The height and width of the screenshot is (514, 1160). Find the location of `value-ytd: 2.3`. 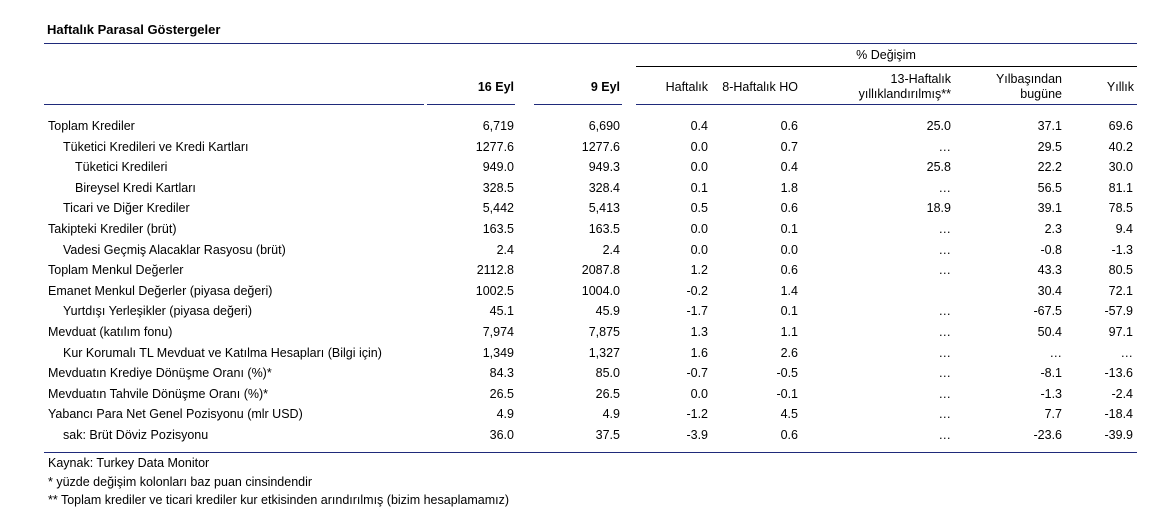

value-ytd: 2.3 is located at coordinates (1053, 229).